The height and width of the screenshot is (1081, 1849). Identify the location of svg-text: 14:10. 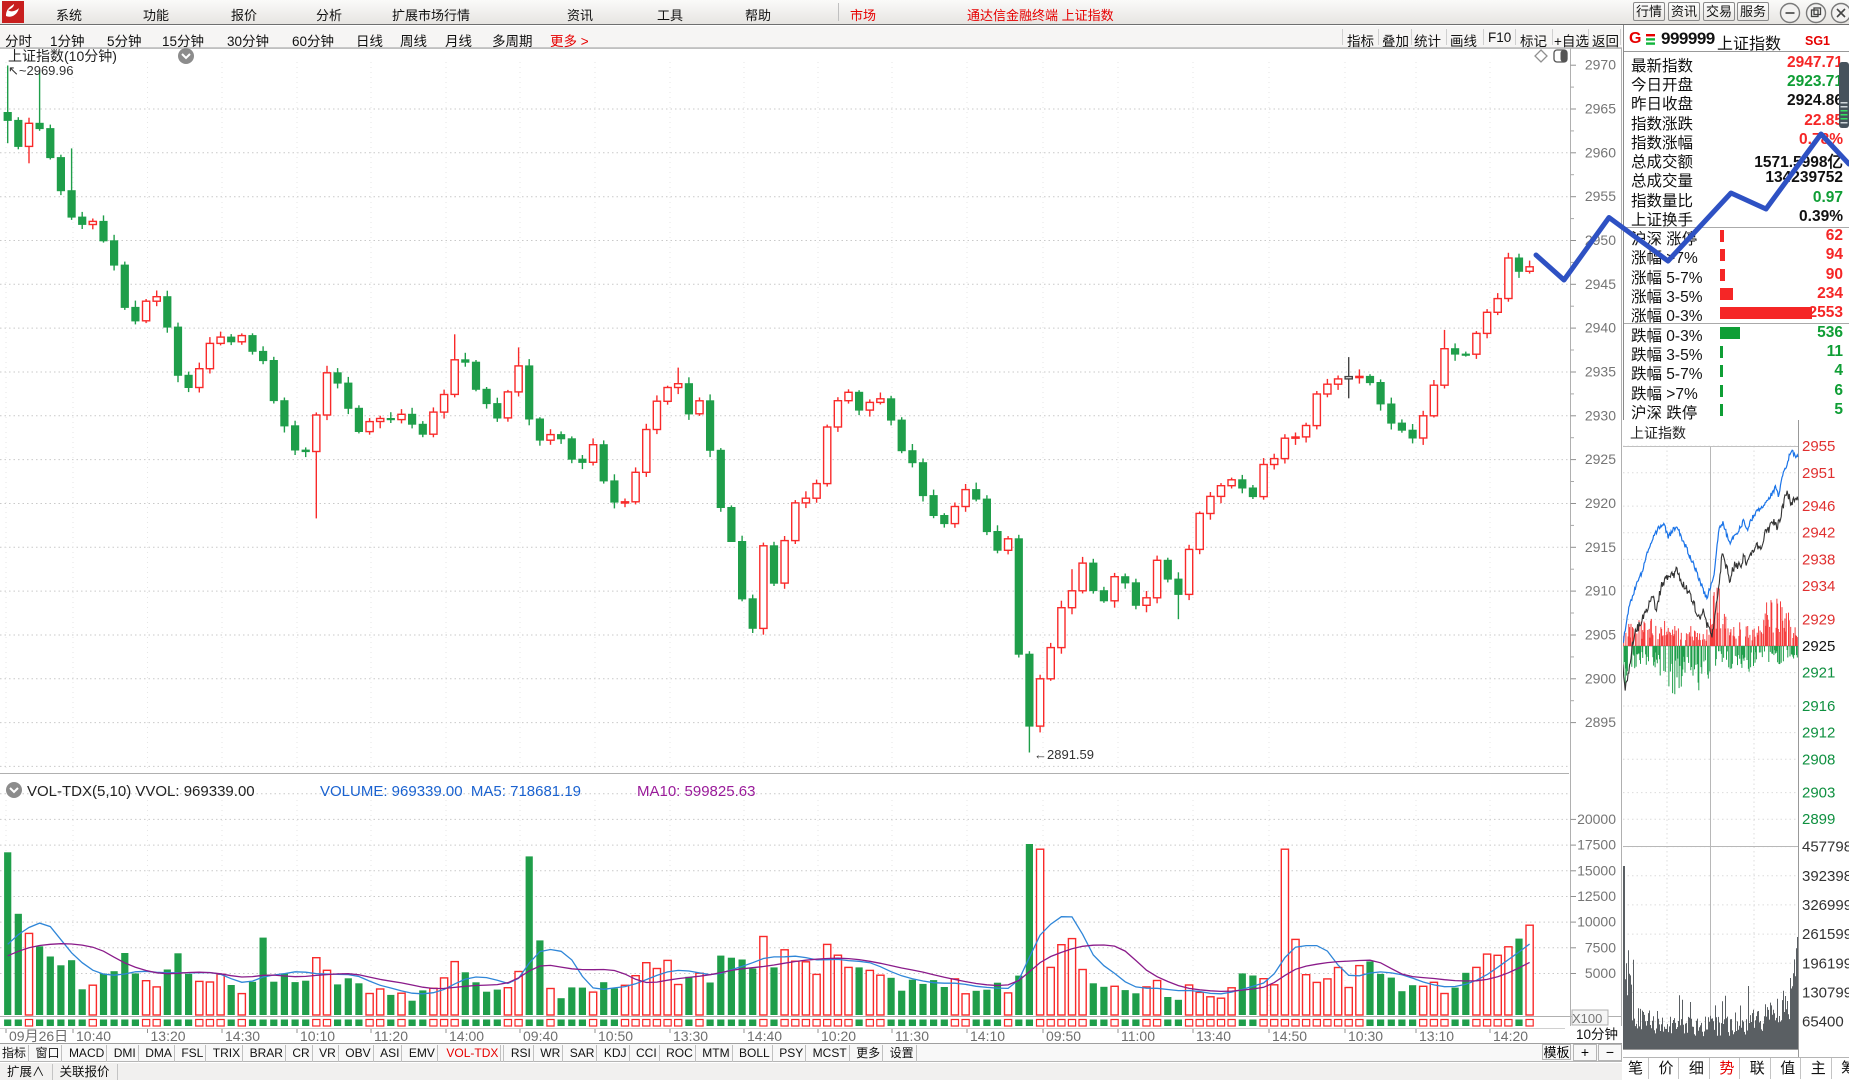
(987, 1036).